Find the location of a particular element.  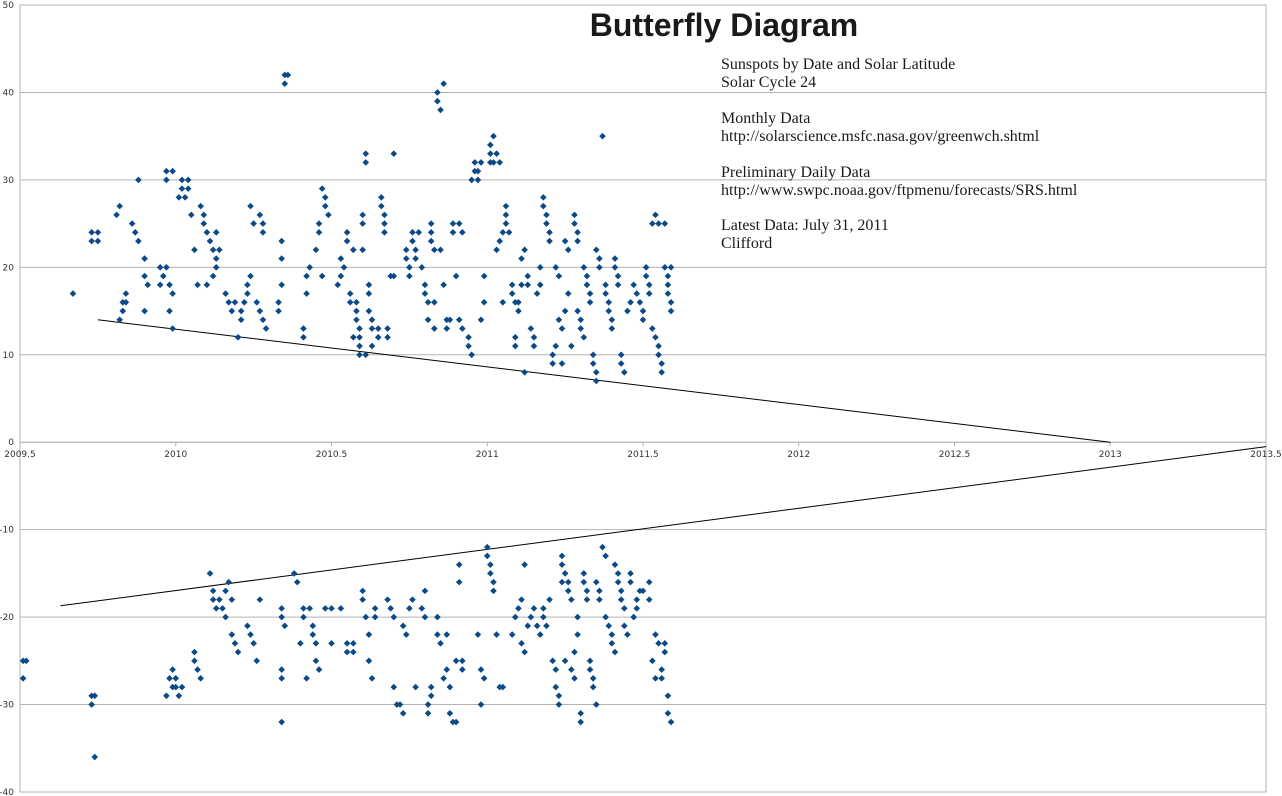

annotation-latest-data: Latest Data: July 31, 2011 is located at coordinates (805, 225).